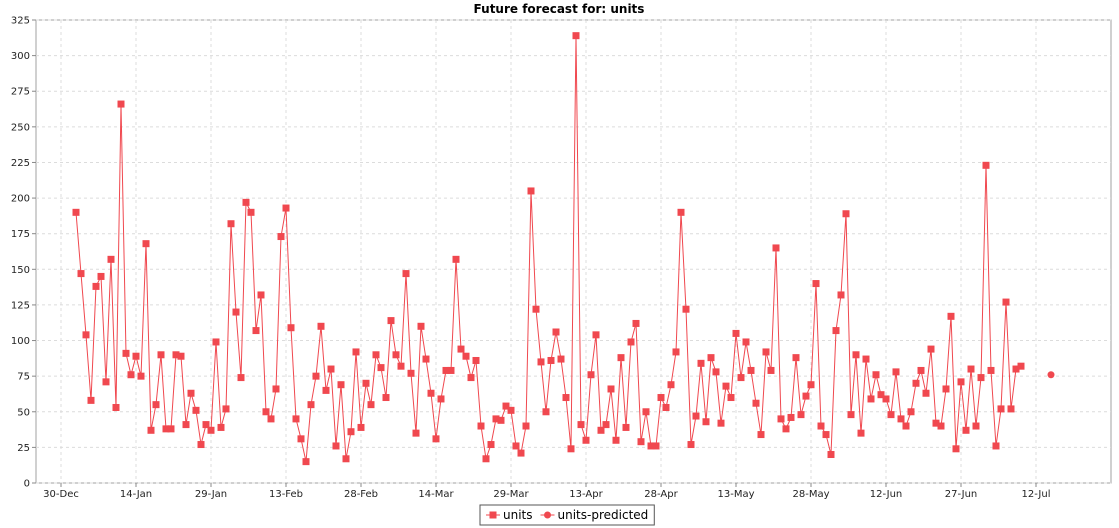 This screenshot has width=1119, height=528. Describe the element at coordinates (511, 494) in the screenshot. I see `x-tick-label: 29-Mar` at that location.